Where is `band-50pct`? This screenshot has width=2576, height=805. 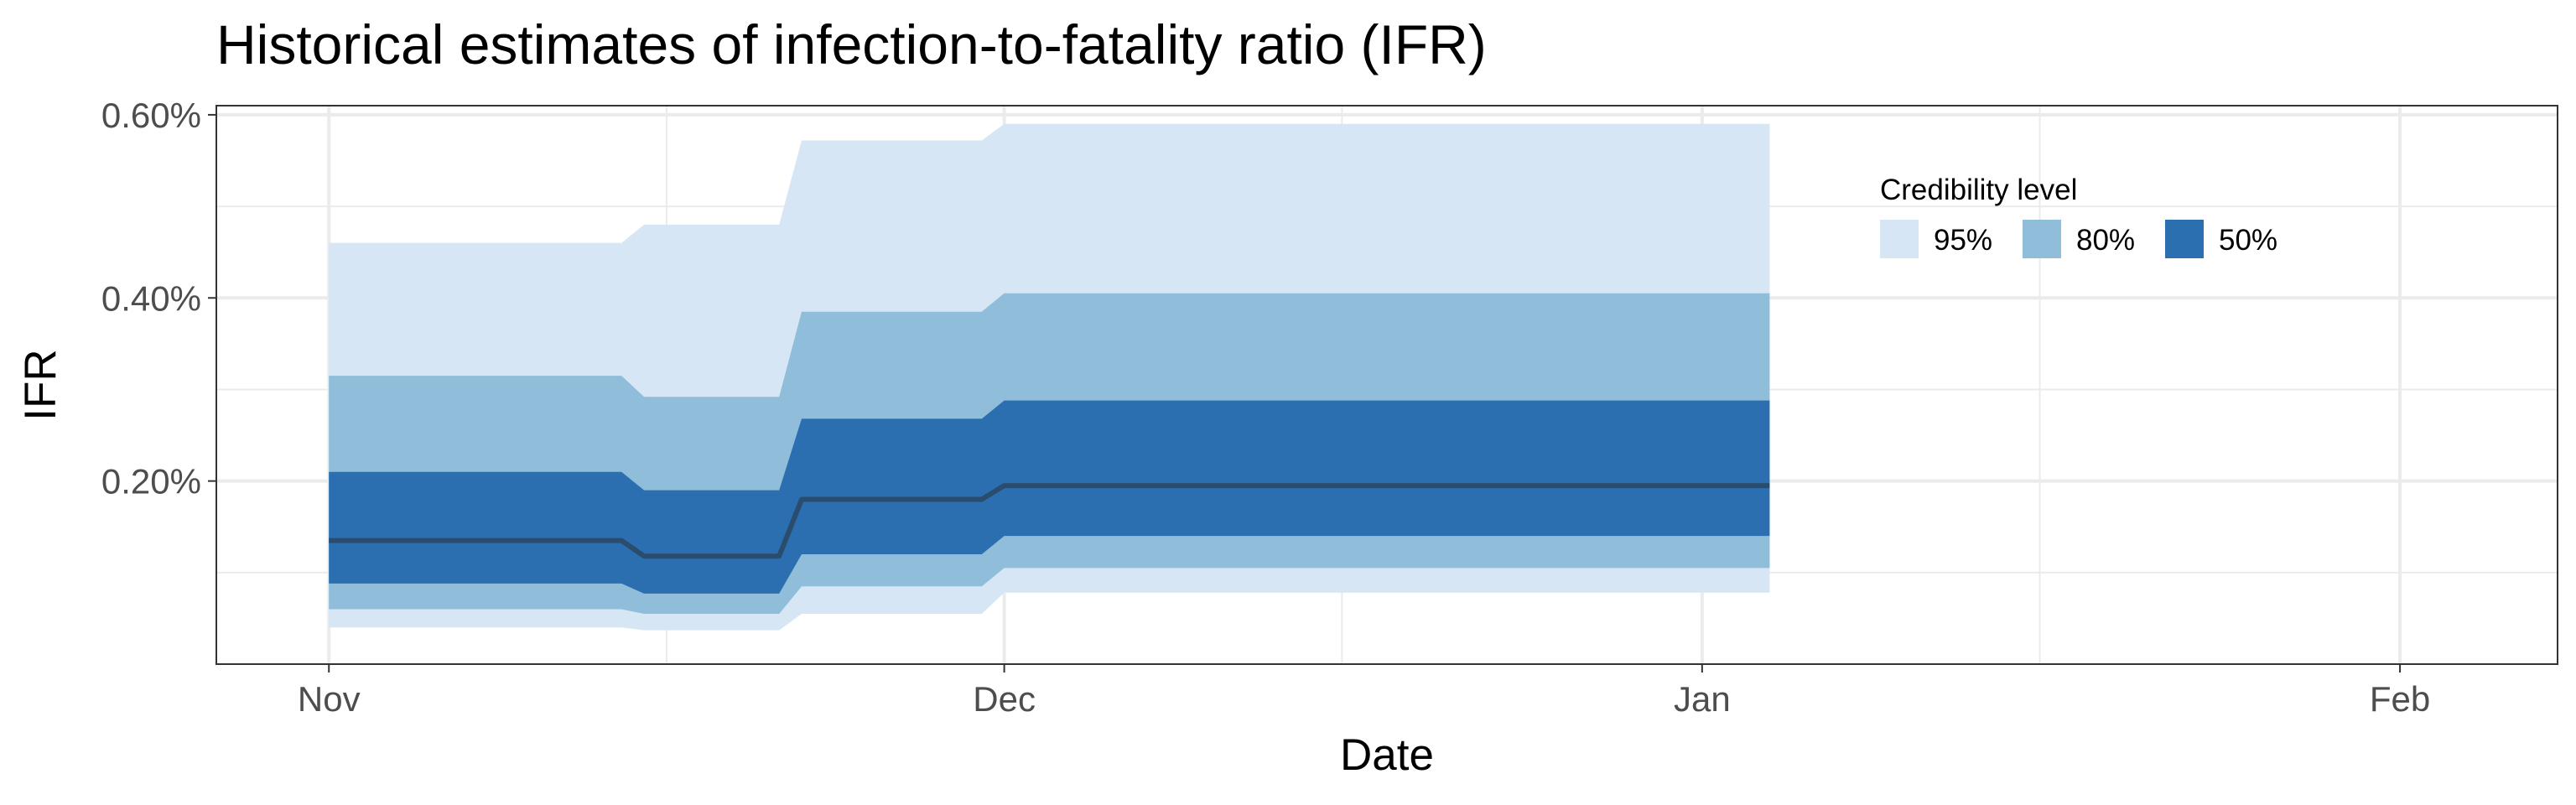
band-50pct is located at coordinates (1049, 497).